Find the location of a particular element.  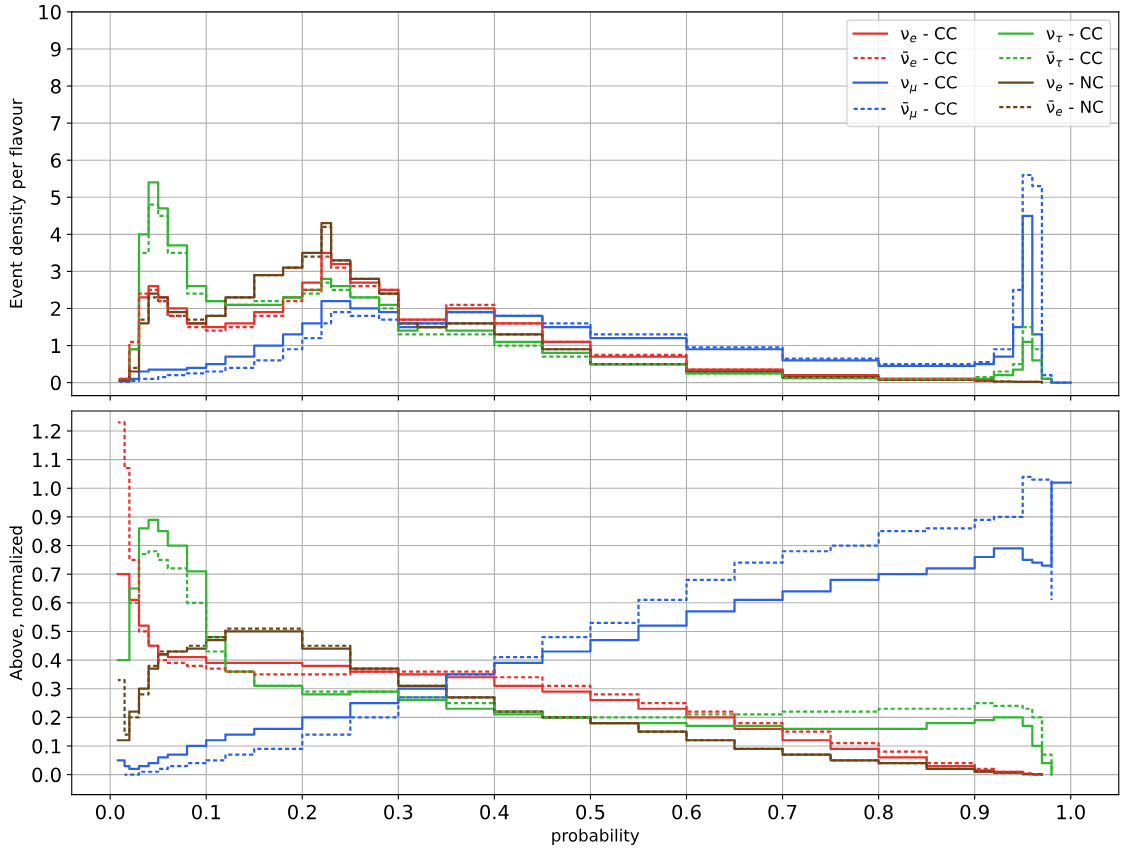

legend-label: ν̄$_{e}$ - CC is located at coordinates (928, 59).